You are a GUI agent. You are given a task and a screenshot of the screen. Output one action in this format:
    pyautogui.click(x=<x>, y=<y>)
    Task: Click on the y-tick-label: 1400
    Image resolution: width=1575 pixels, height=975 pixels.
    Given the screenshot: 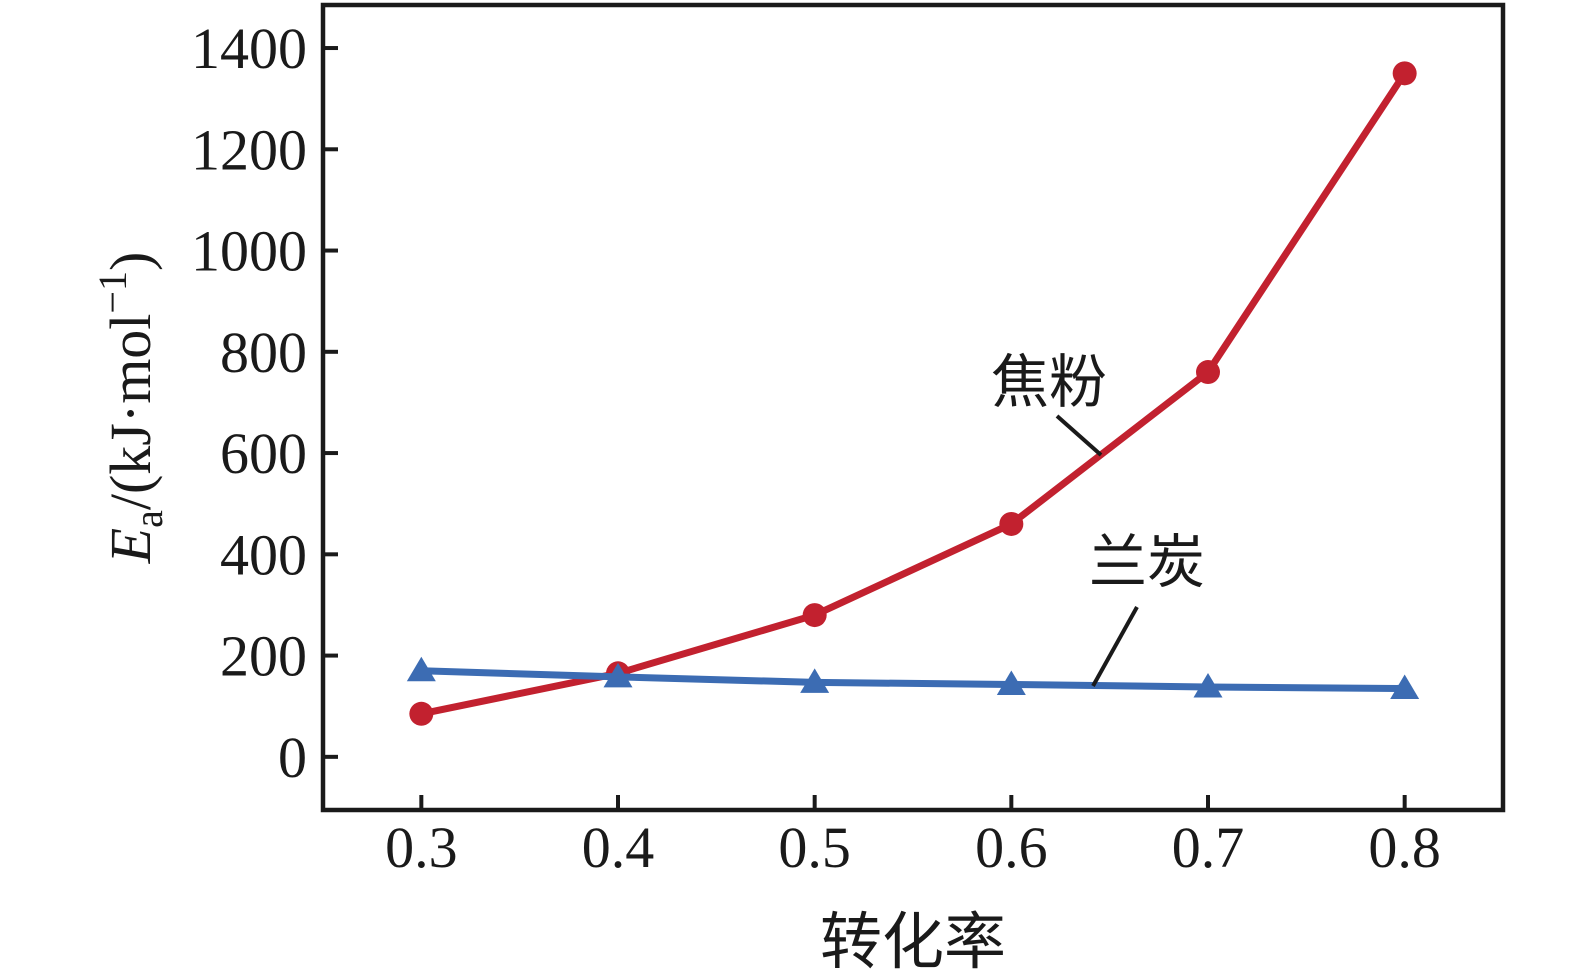 What is the action you would take?
    pyautogui.click(x=249, y=48)
    